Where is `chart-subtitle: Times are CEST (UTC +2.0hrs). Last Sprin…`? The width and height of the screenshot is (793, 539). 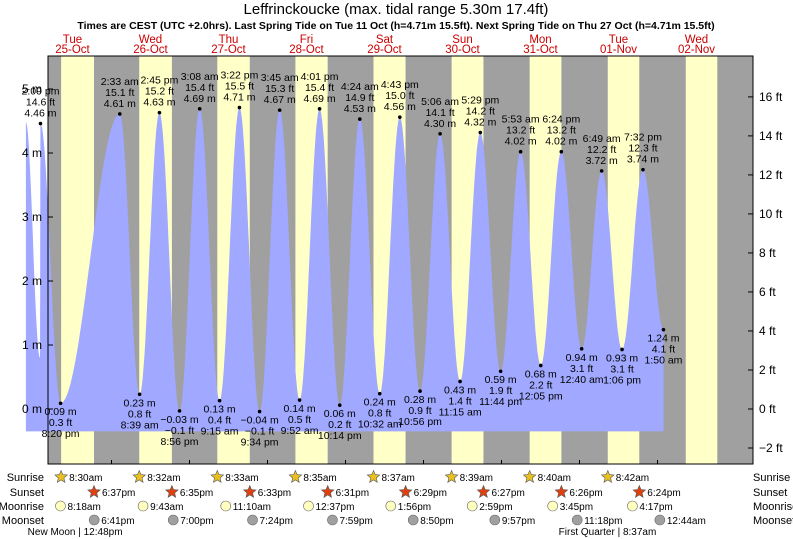 chart-subtitle: Times are CEST (UTC +2.0hrs). Last Sprin… is located at coordinates (395, 26).